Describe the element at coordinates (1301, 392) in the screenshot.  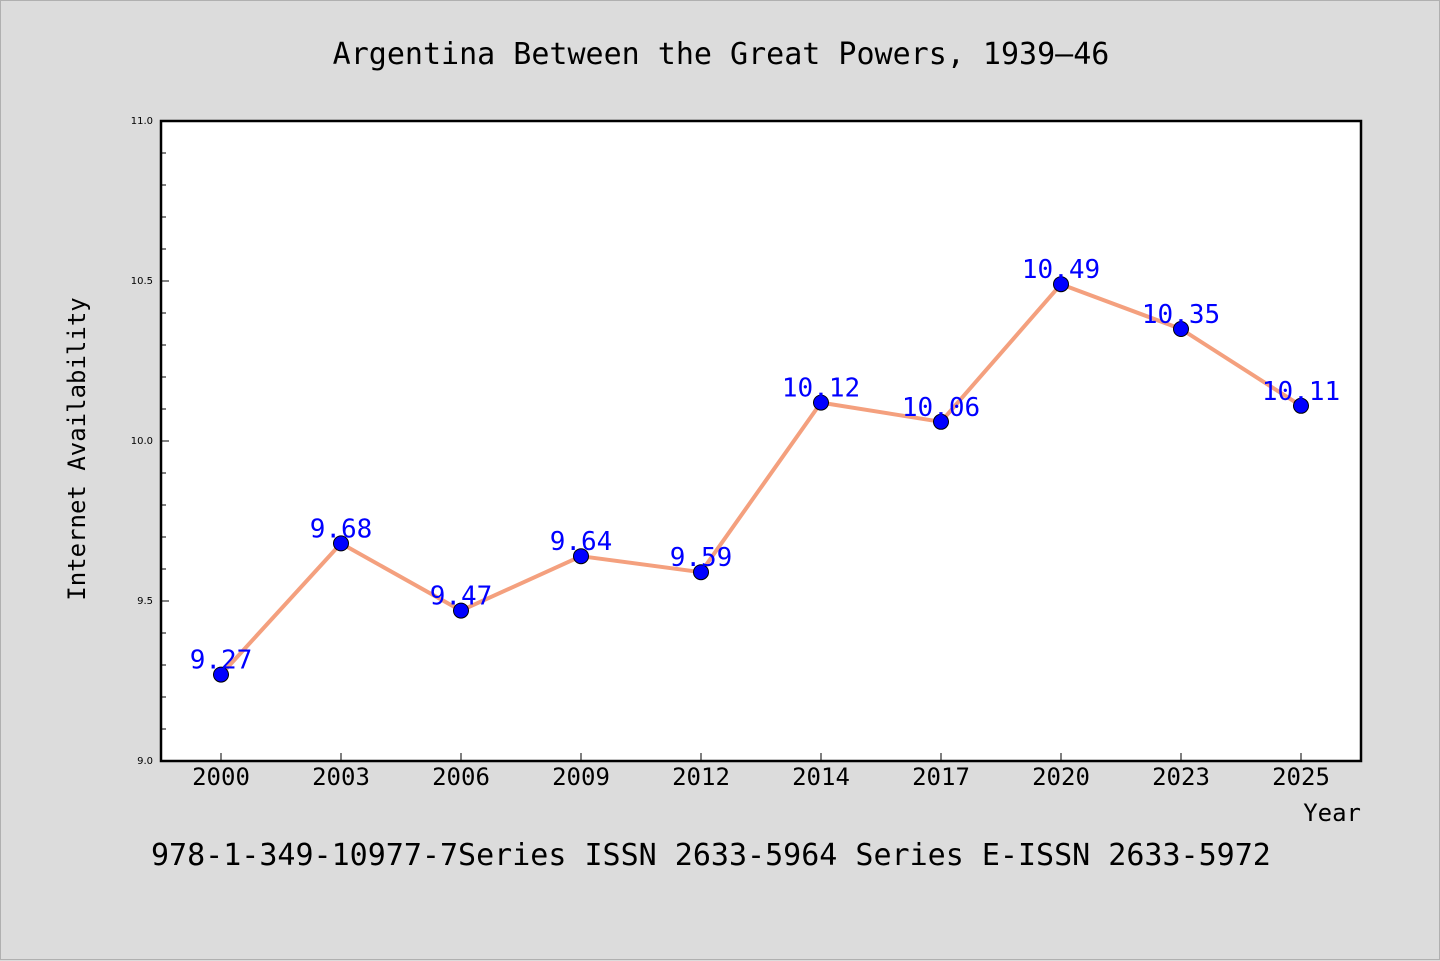
I see `data-label: 10.11` at that location.